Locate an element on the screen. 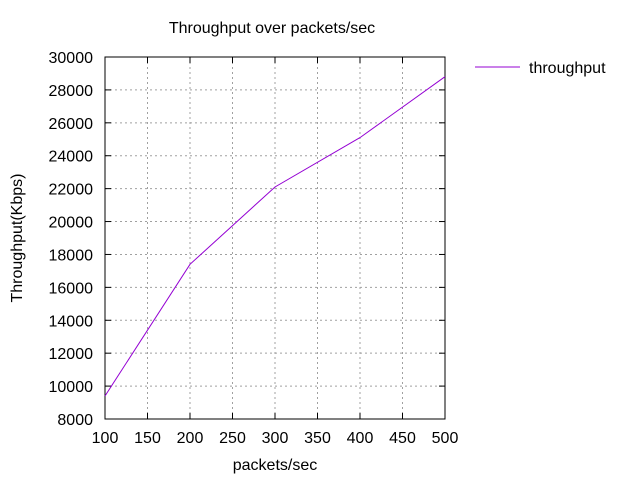  x-tick-label: 100 is located at coordinates (105, 438).